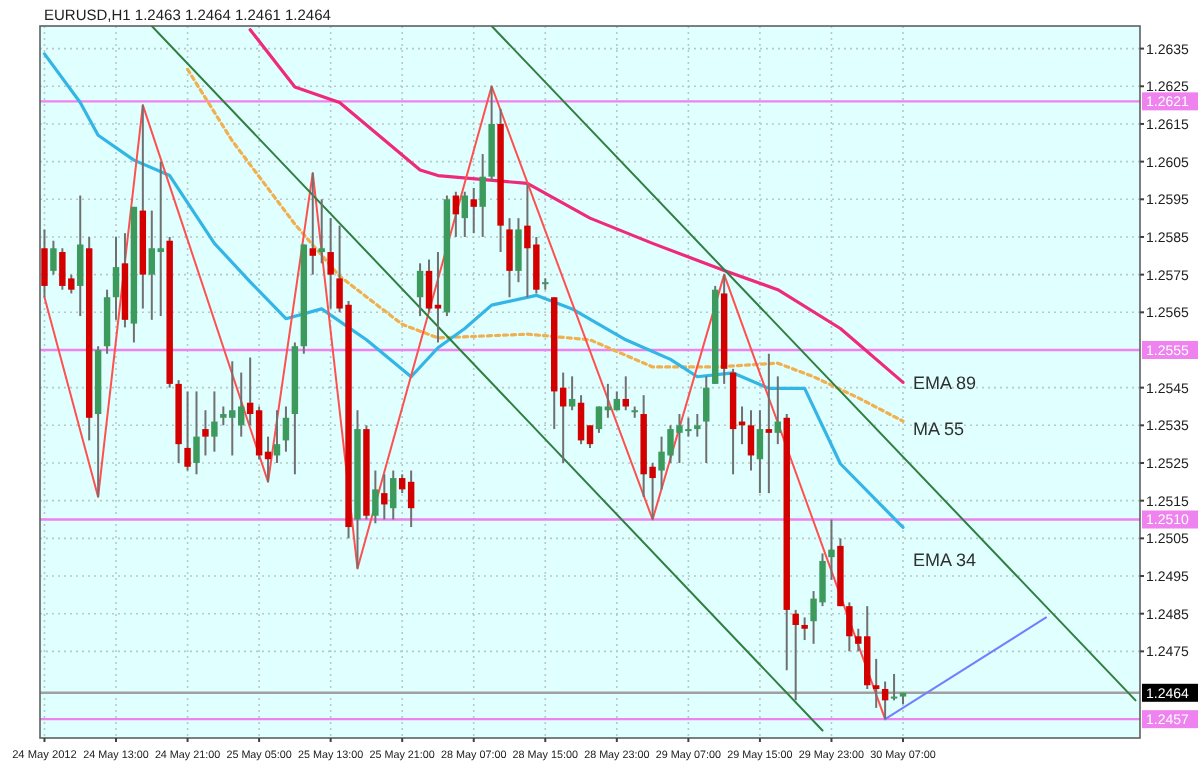  Describe the element at coordinates (945, 382) in the screenshot. I see `series-label: EMA 89` at that location.